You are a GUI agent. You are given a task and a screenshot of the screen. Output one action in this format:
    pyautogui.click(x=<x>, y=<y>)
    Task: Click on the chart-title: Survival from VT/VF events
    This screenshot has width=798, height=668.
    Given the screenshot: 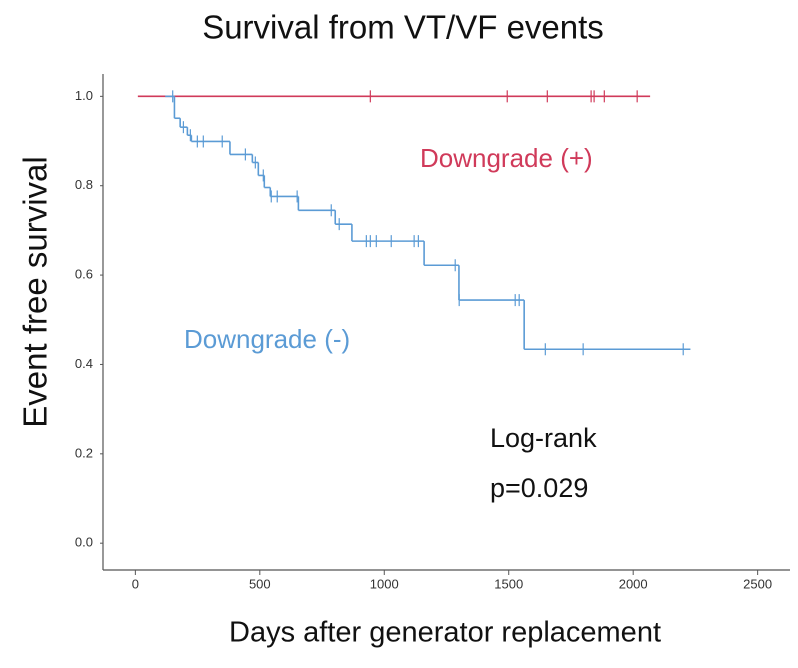 What is the action you would take?
    pyautogui.click(x=403, y=27)
    